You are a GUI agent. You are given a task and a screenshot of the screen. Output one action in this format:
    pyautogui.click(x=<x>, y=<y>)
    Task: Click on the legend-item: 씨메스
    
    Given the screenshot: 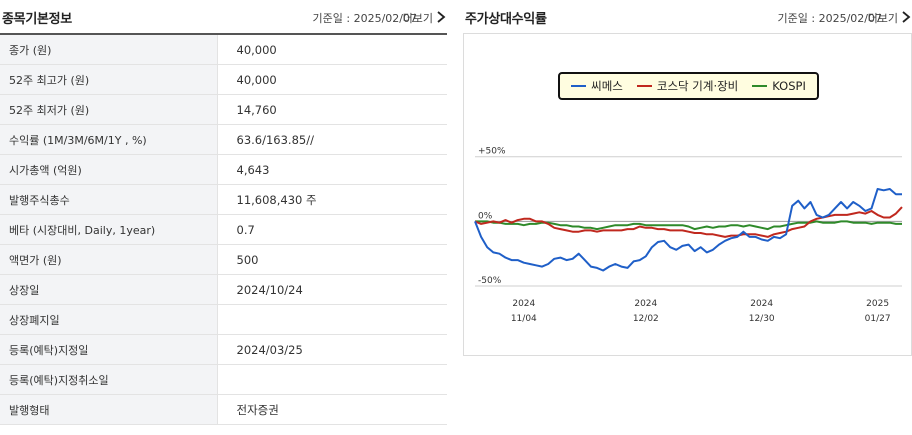 What is the action you would take?
    pyautogui.click(x=597, y=86)
    